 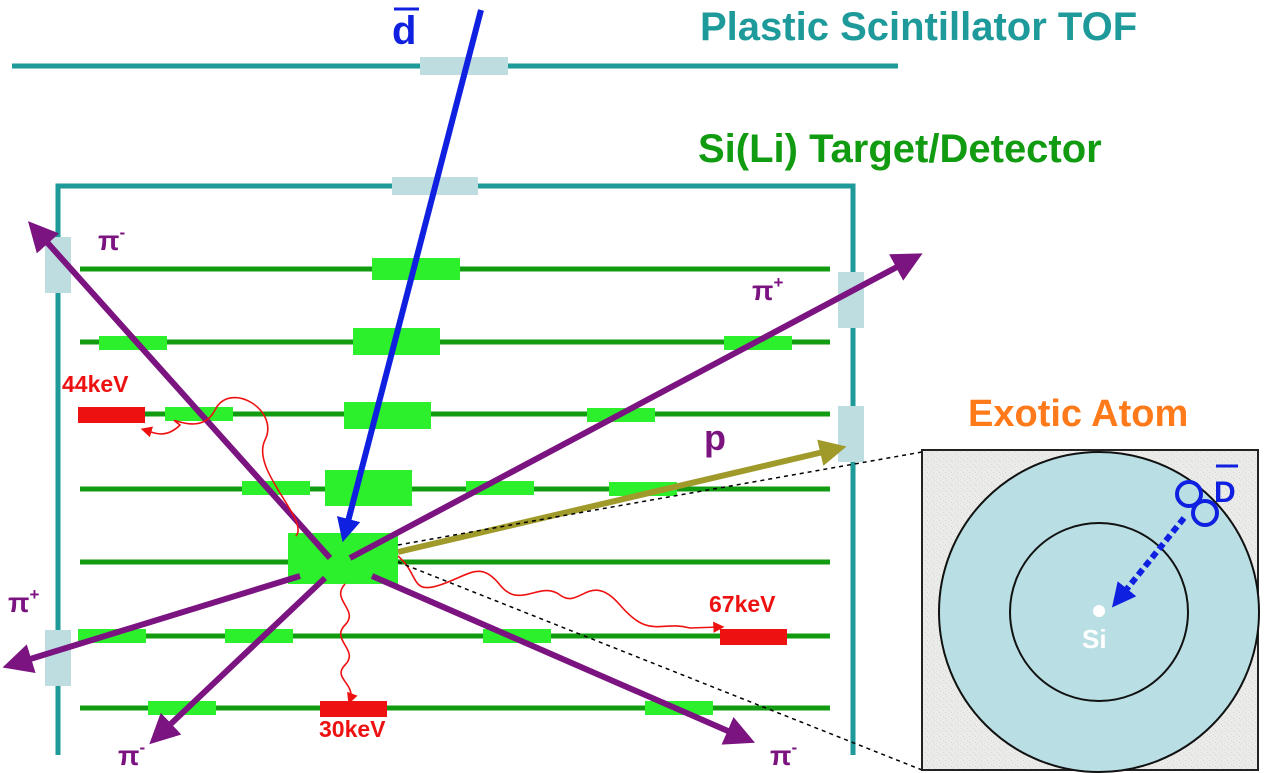 I want to click on zoom-line-bottom, so click(x=660, y=666).